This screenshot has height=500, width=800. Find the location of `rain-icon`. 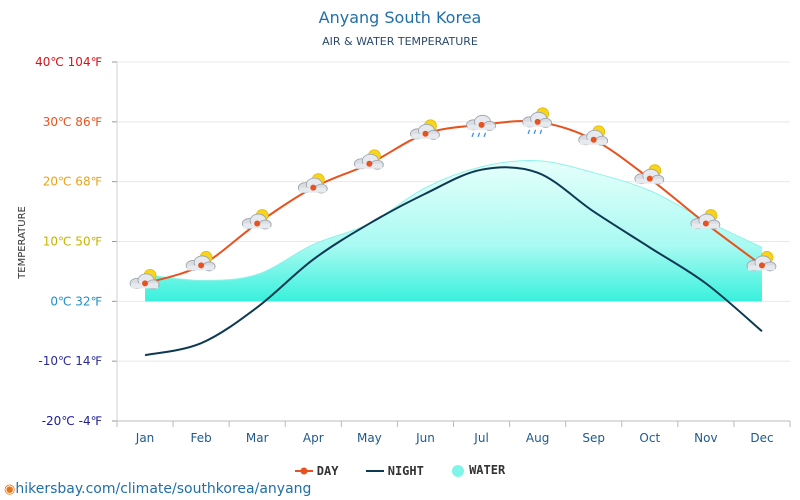

rain-icon is located at coordinates (481, 126).